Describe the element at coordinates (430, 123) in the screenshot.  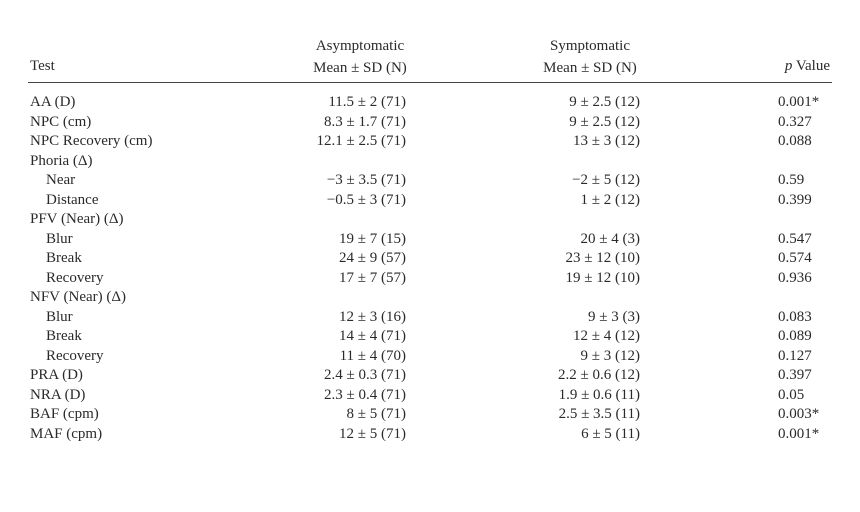
I see `table-row: NPC (cm) 8.3 ± 1.7 (71) 9 ± 2.5 (12) 0.327` at that location.